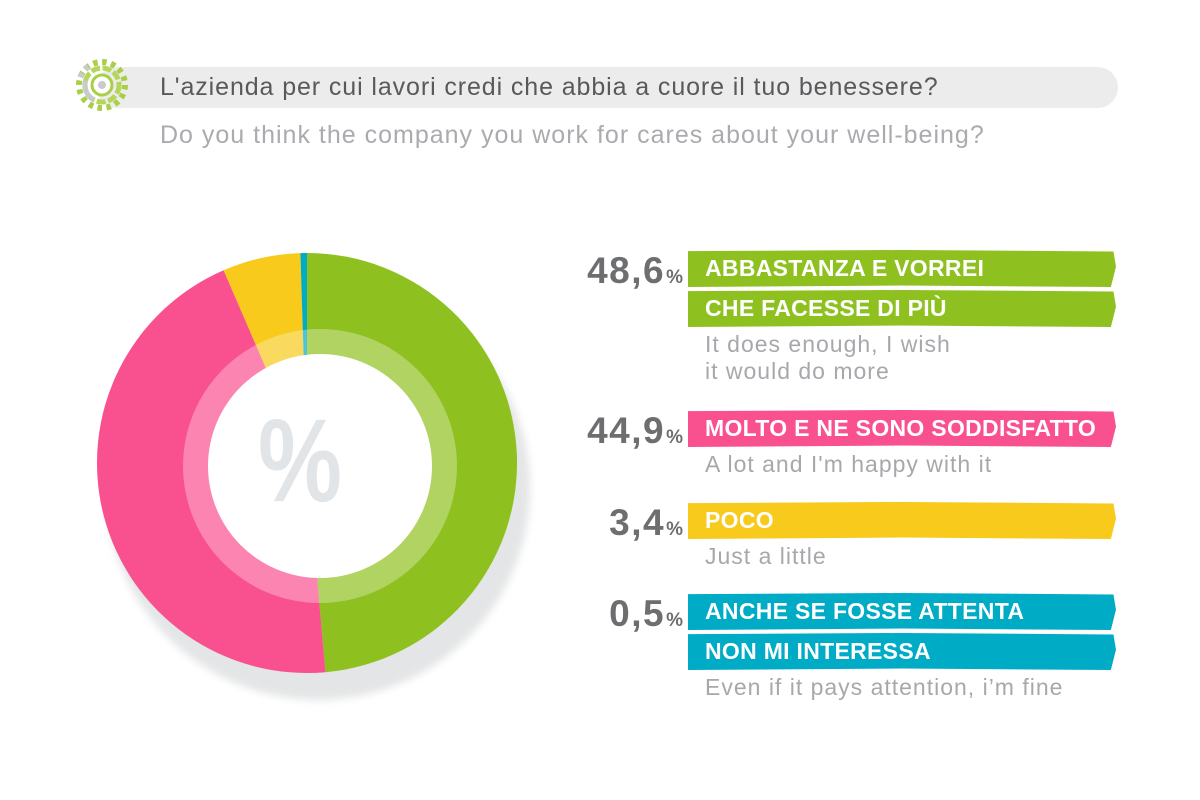  What do you see at coordinates (902, 556) in the screenshot?
I see `legend-description: Just a little` at bounding box center [902, 556].